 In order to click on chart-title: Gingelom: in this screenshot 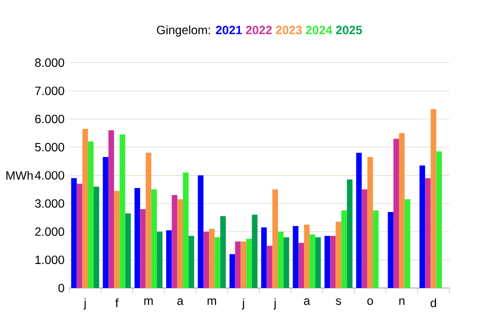, I will do `click(183, 31)`.